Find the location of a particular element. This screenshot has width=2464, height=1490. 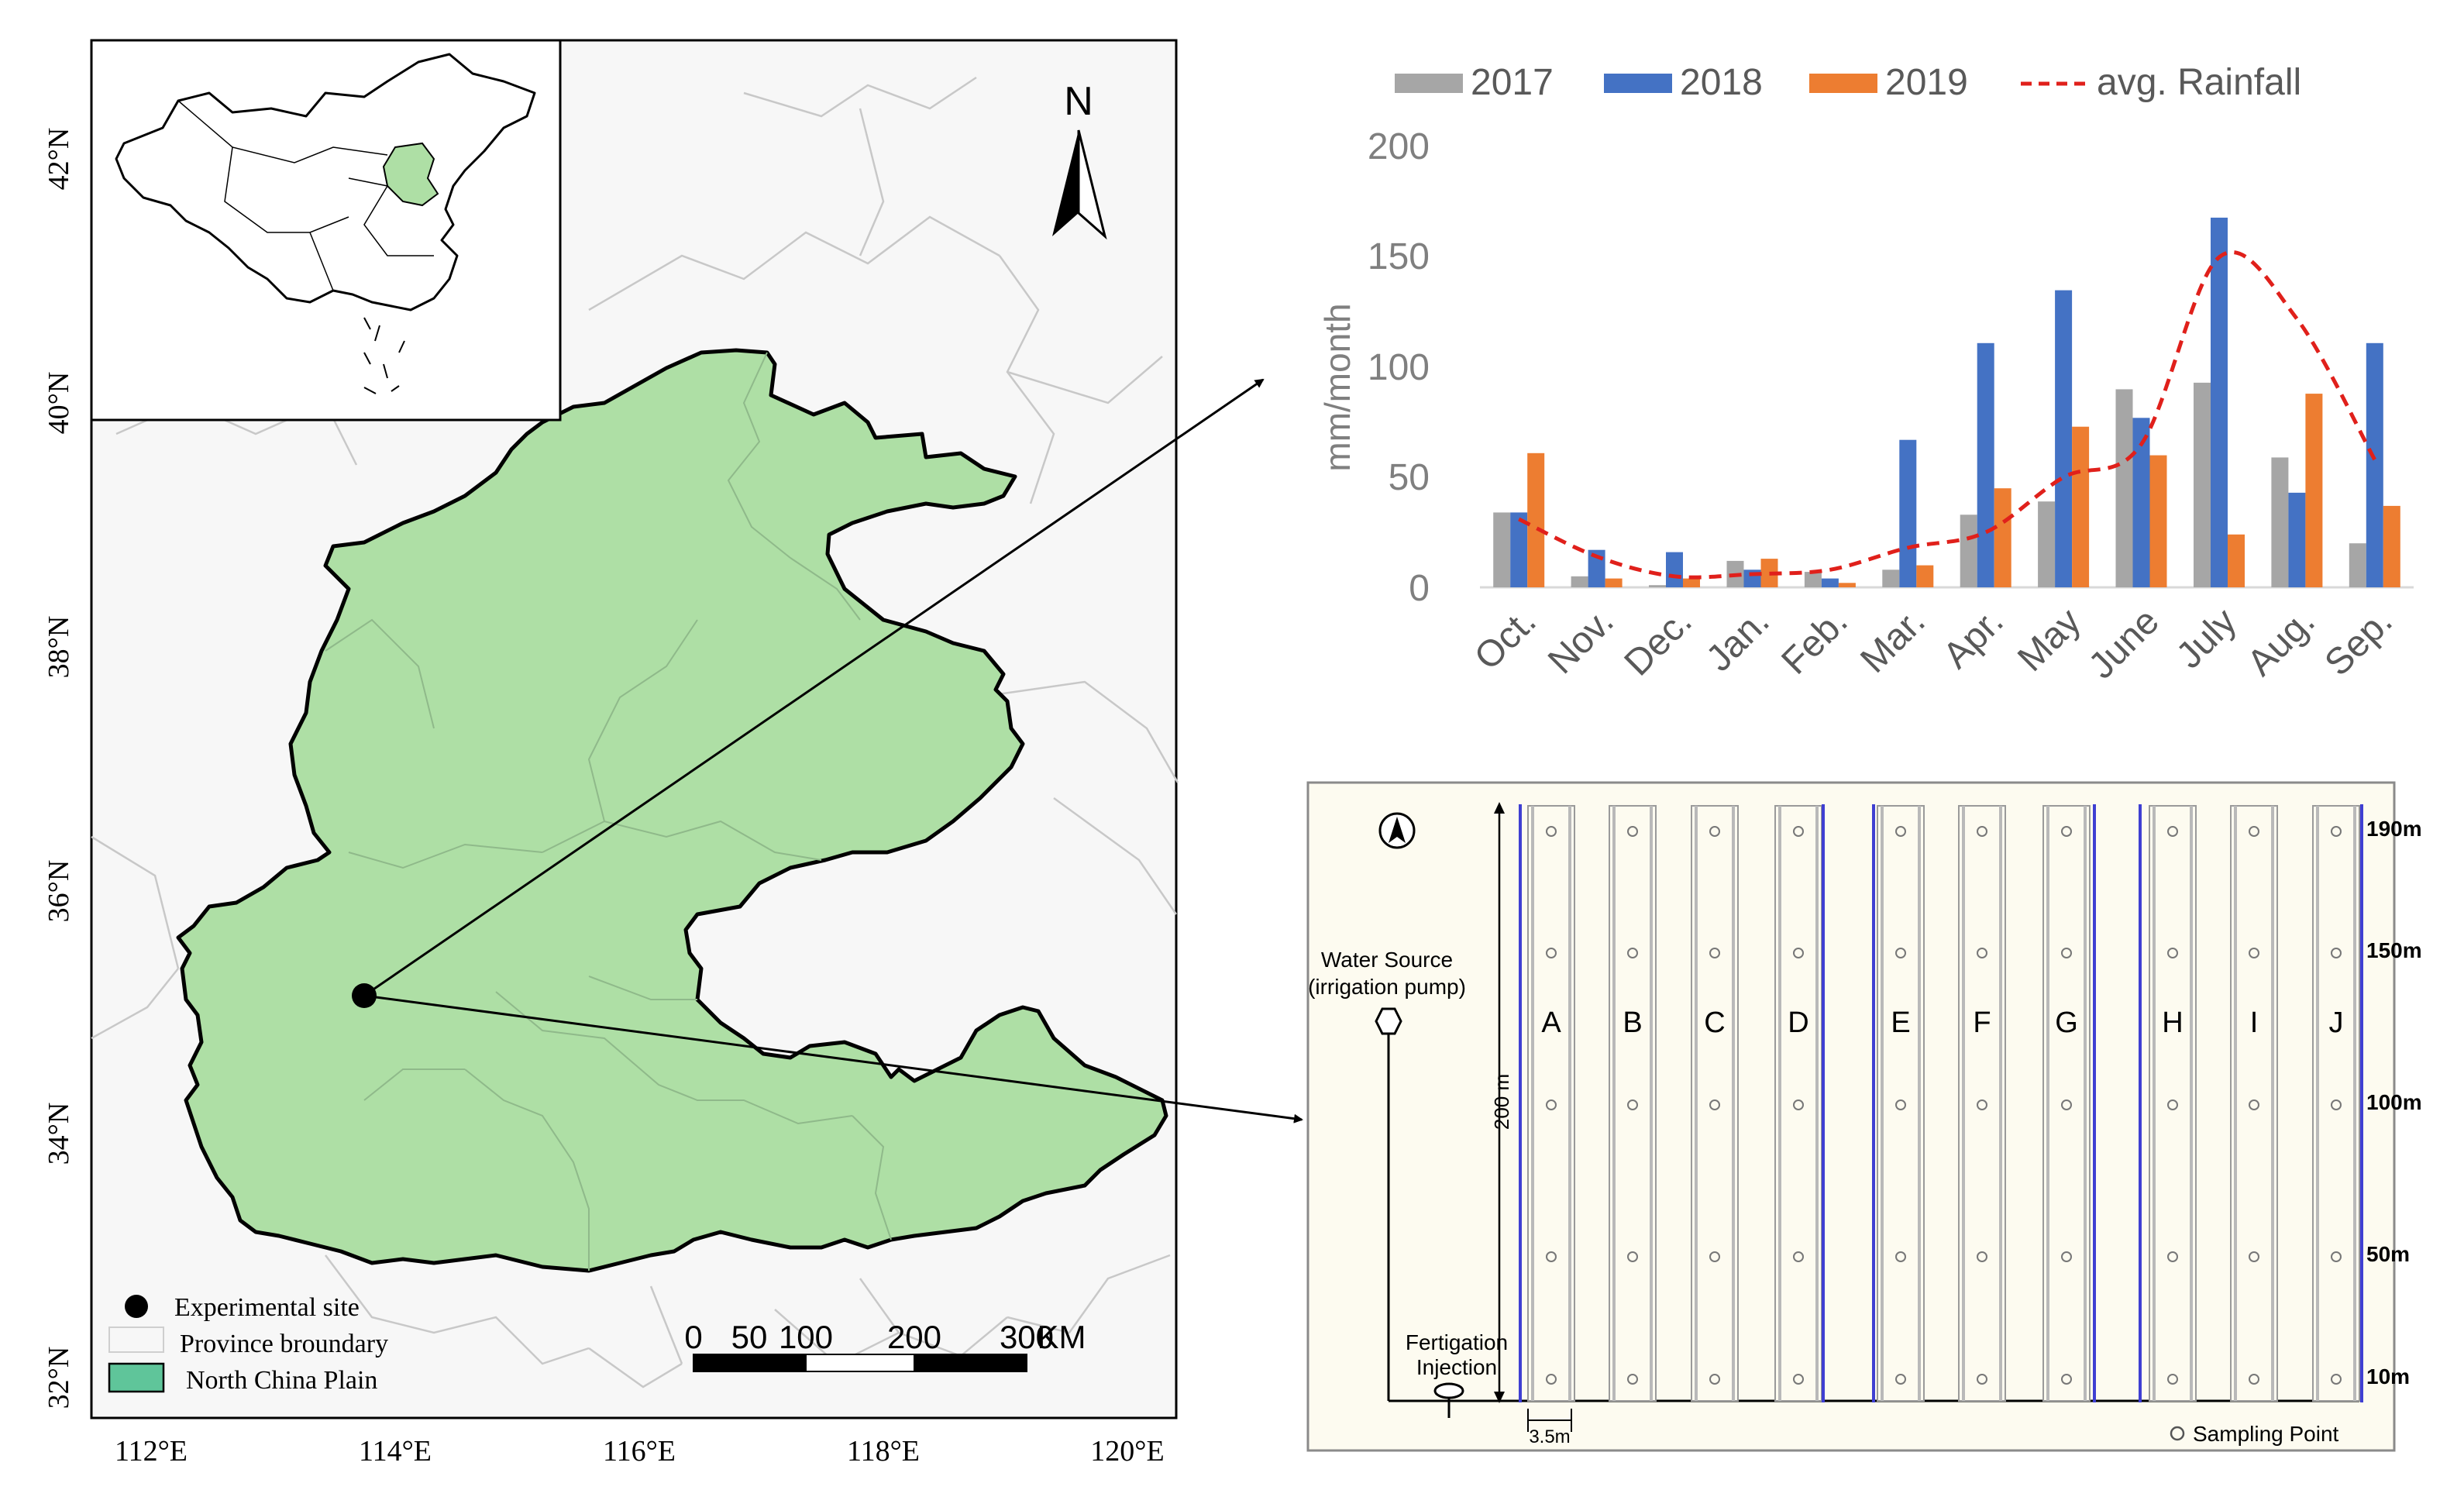

legend-2018-label: 2018 is located at coordinates (1721, 82).